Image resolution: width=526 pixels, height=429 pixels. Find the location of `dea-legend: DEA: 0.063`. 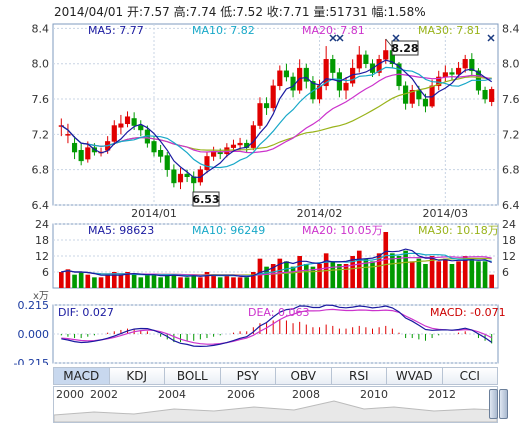

dea-legend: DEA: 0.063 is located at coordinates (278, 312).